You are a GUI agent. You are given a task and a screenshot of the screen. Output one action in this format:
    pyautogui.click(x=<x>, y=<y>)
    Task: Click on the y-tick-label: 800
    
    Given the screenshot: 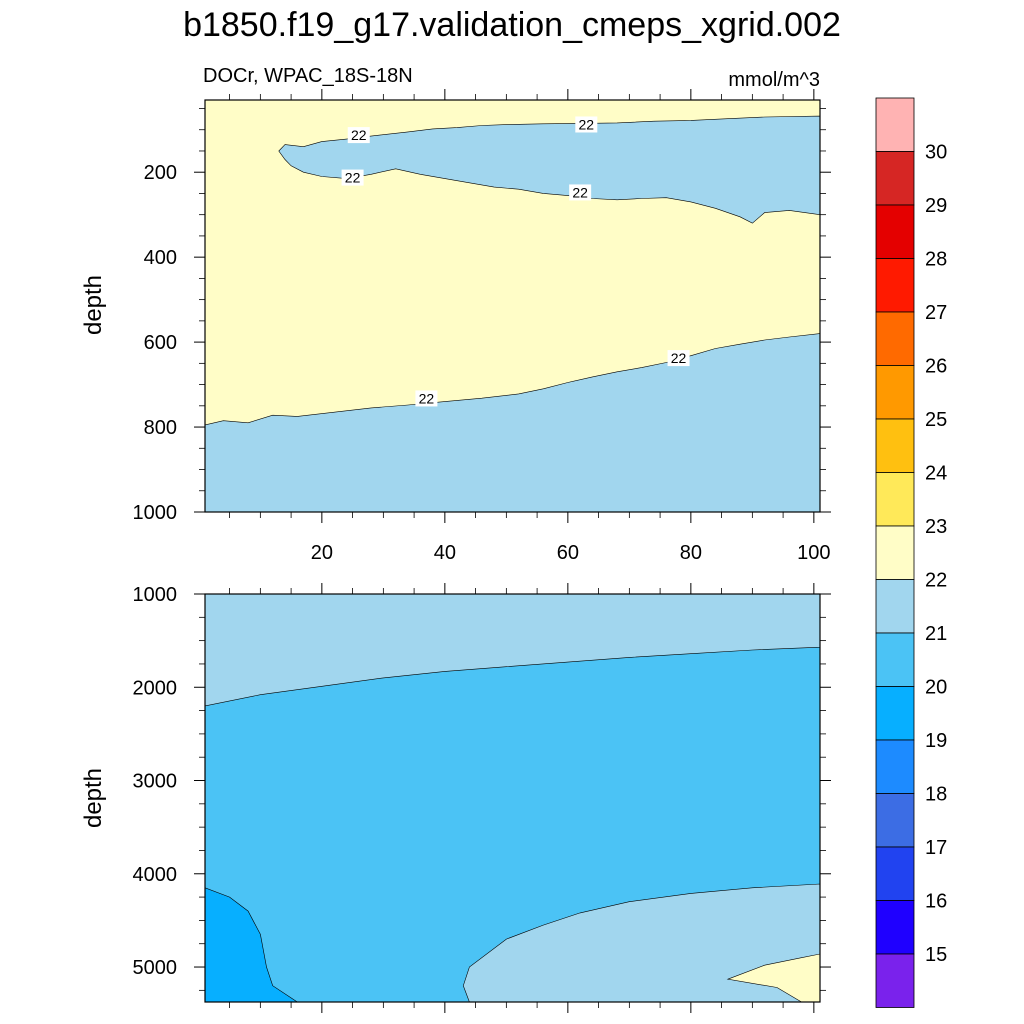 What is the action you would take?
    pyautogui.click(x=160, y=428)
    